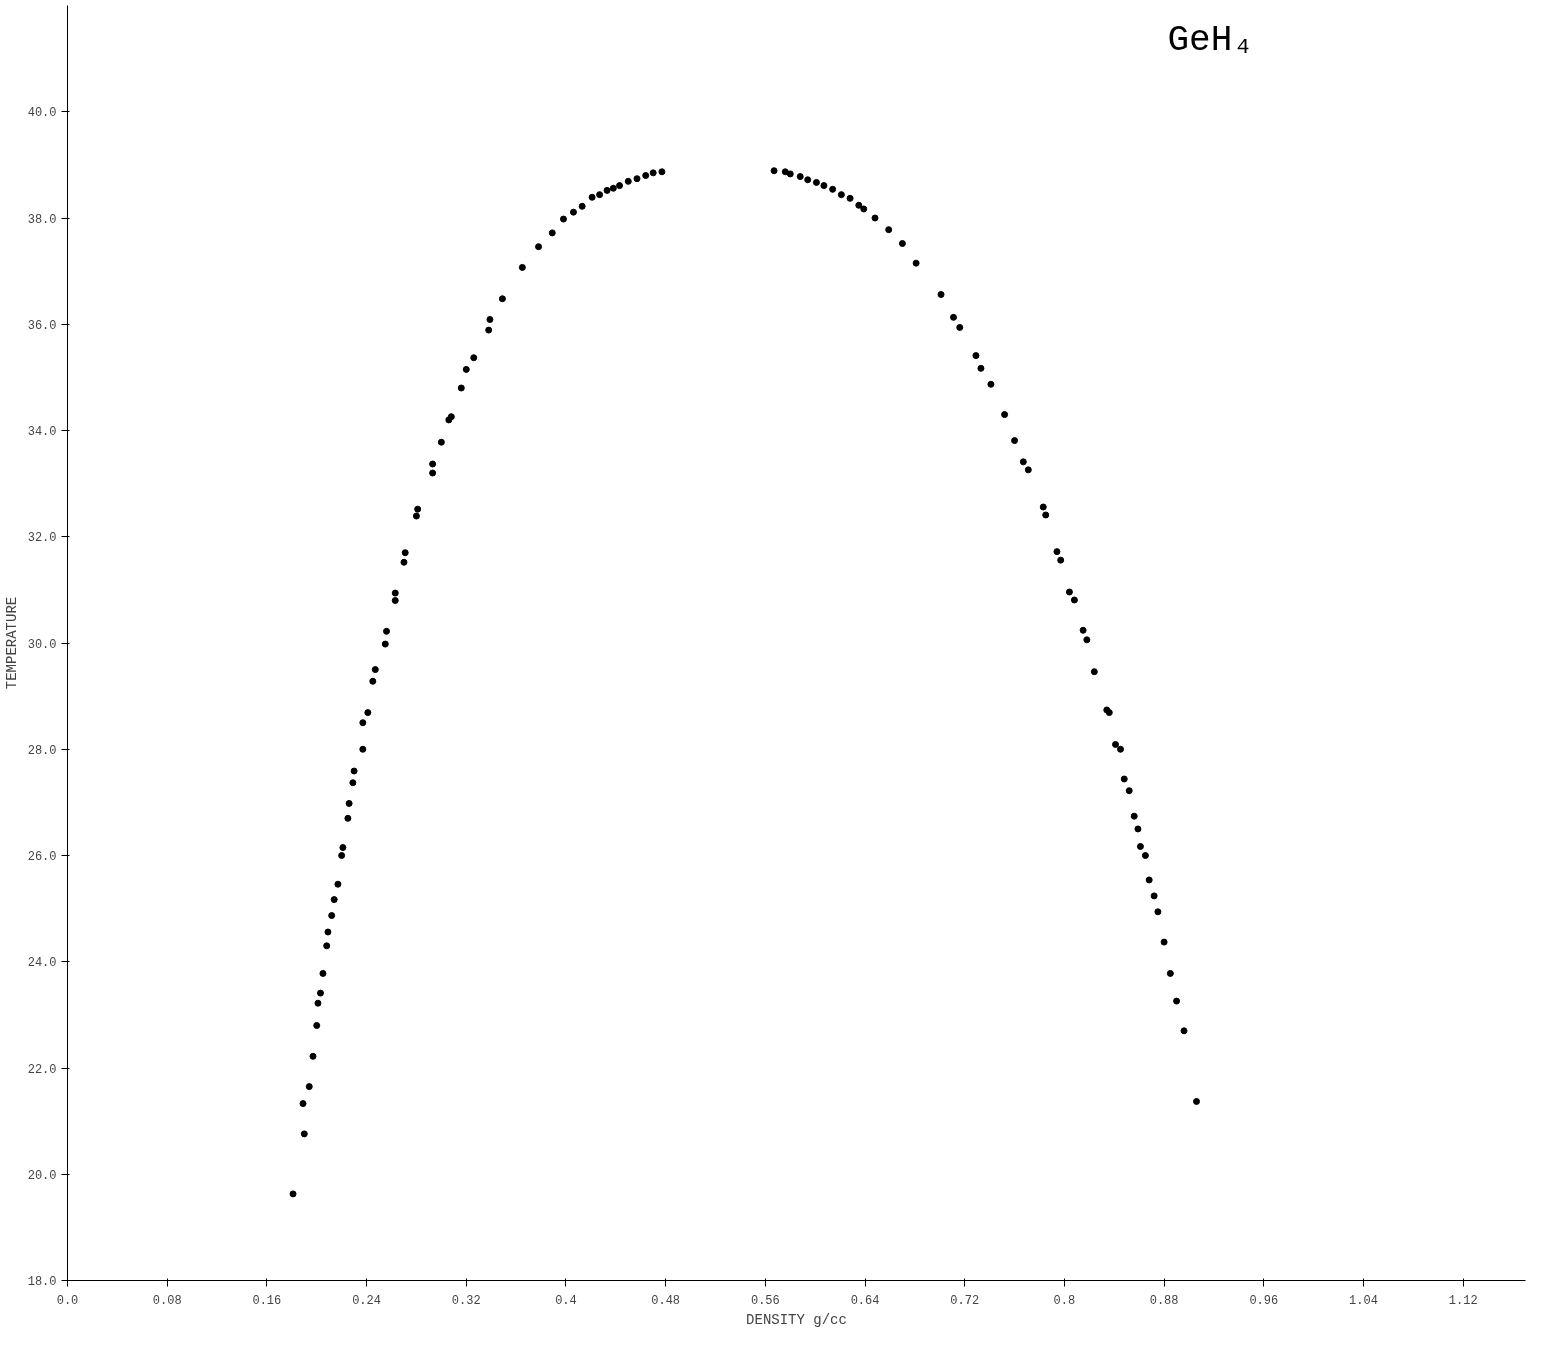  I want to click on x-tick-label: 0.4, so click(566, 1300).